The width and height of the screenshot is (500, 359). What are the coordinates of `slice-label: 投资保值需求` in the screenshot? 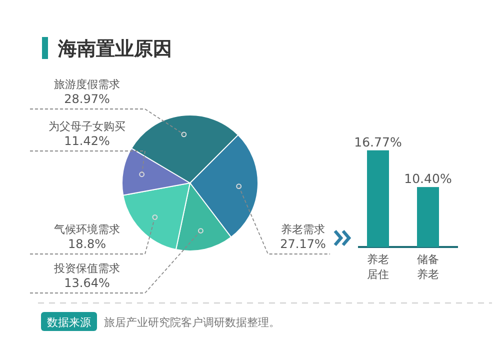 It's located at (86, 268).